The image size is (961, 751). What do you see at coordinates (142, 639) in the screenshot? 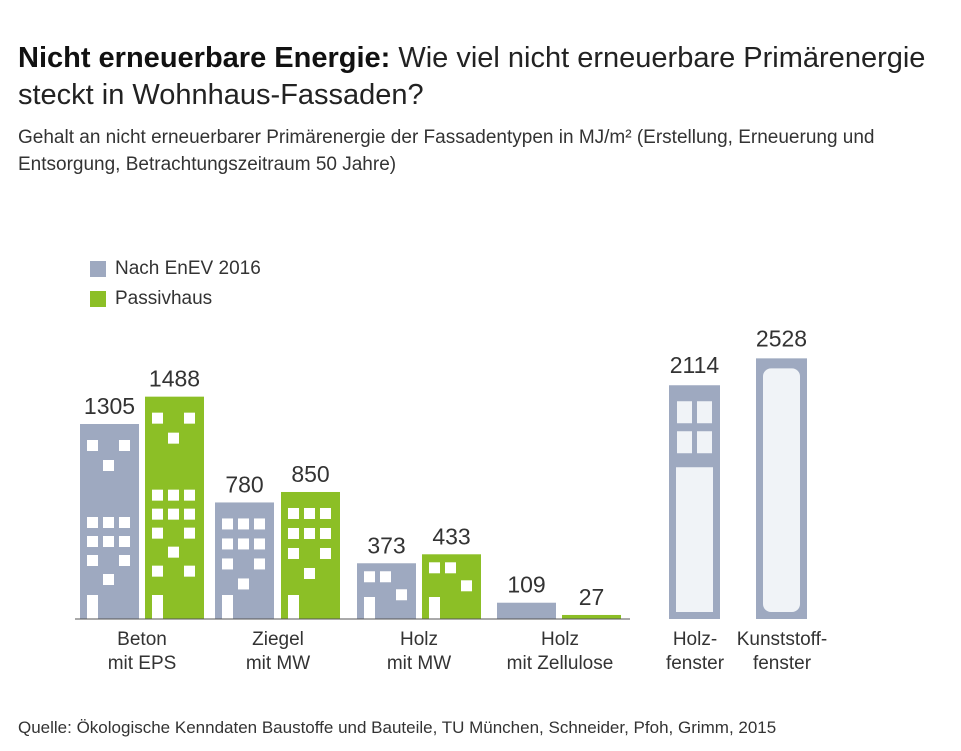
I see `category-label: Beton` at bounding box center [142, 639].